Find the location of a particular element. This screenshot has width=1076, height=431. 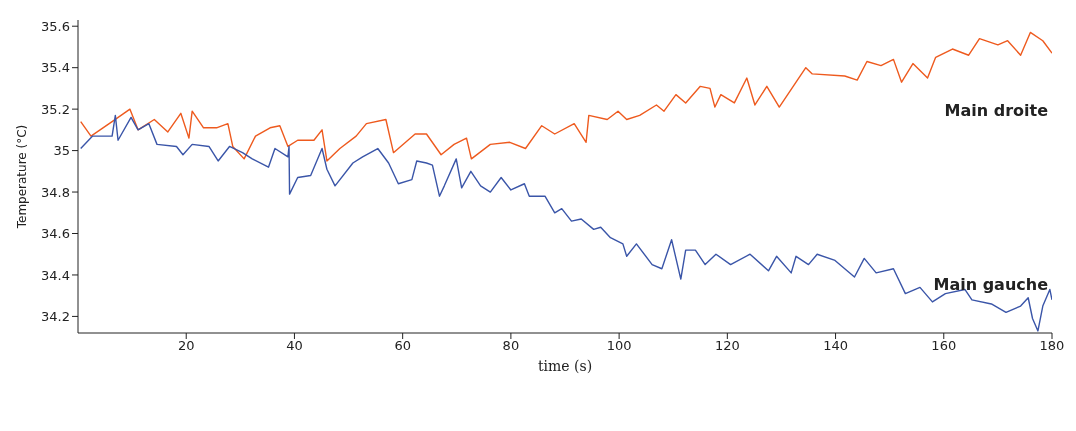

y-tick-label: 35.6 is located at coordinates (55, 26).